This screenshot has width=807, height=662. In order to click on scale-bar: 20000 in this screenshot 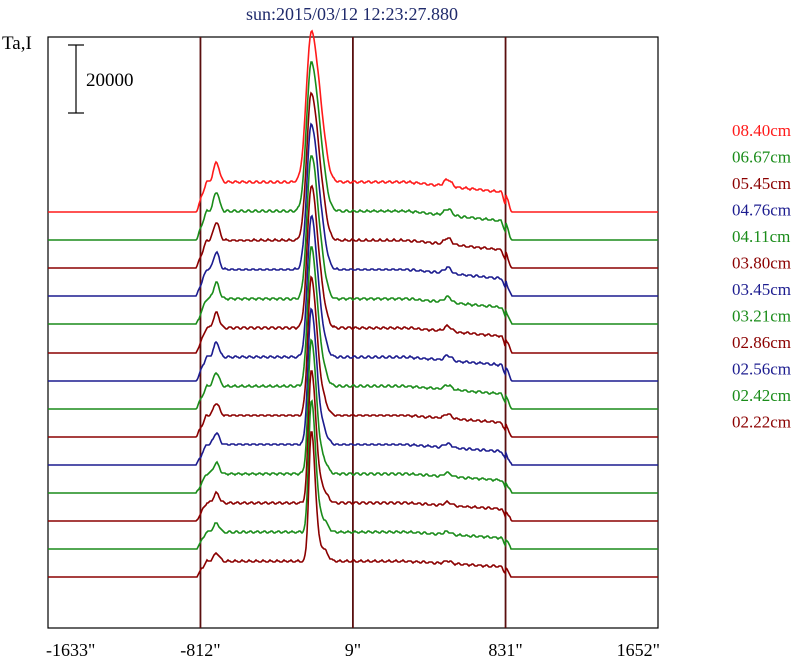, I will do `click(101, 79)`.